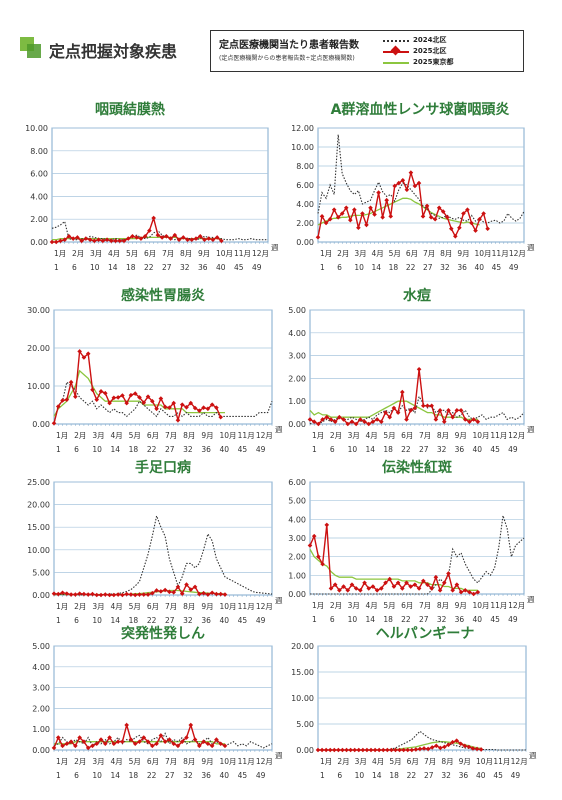 This screenshot has height=800, width=562. Describe the element at coordinates (297, 557) in the screenshot. I see `y-tick-label: 2.00` at that location.